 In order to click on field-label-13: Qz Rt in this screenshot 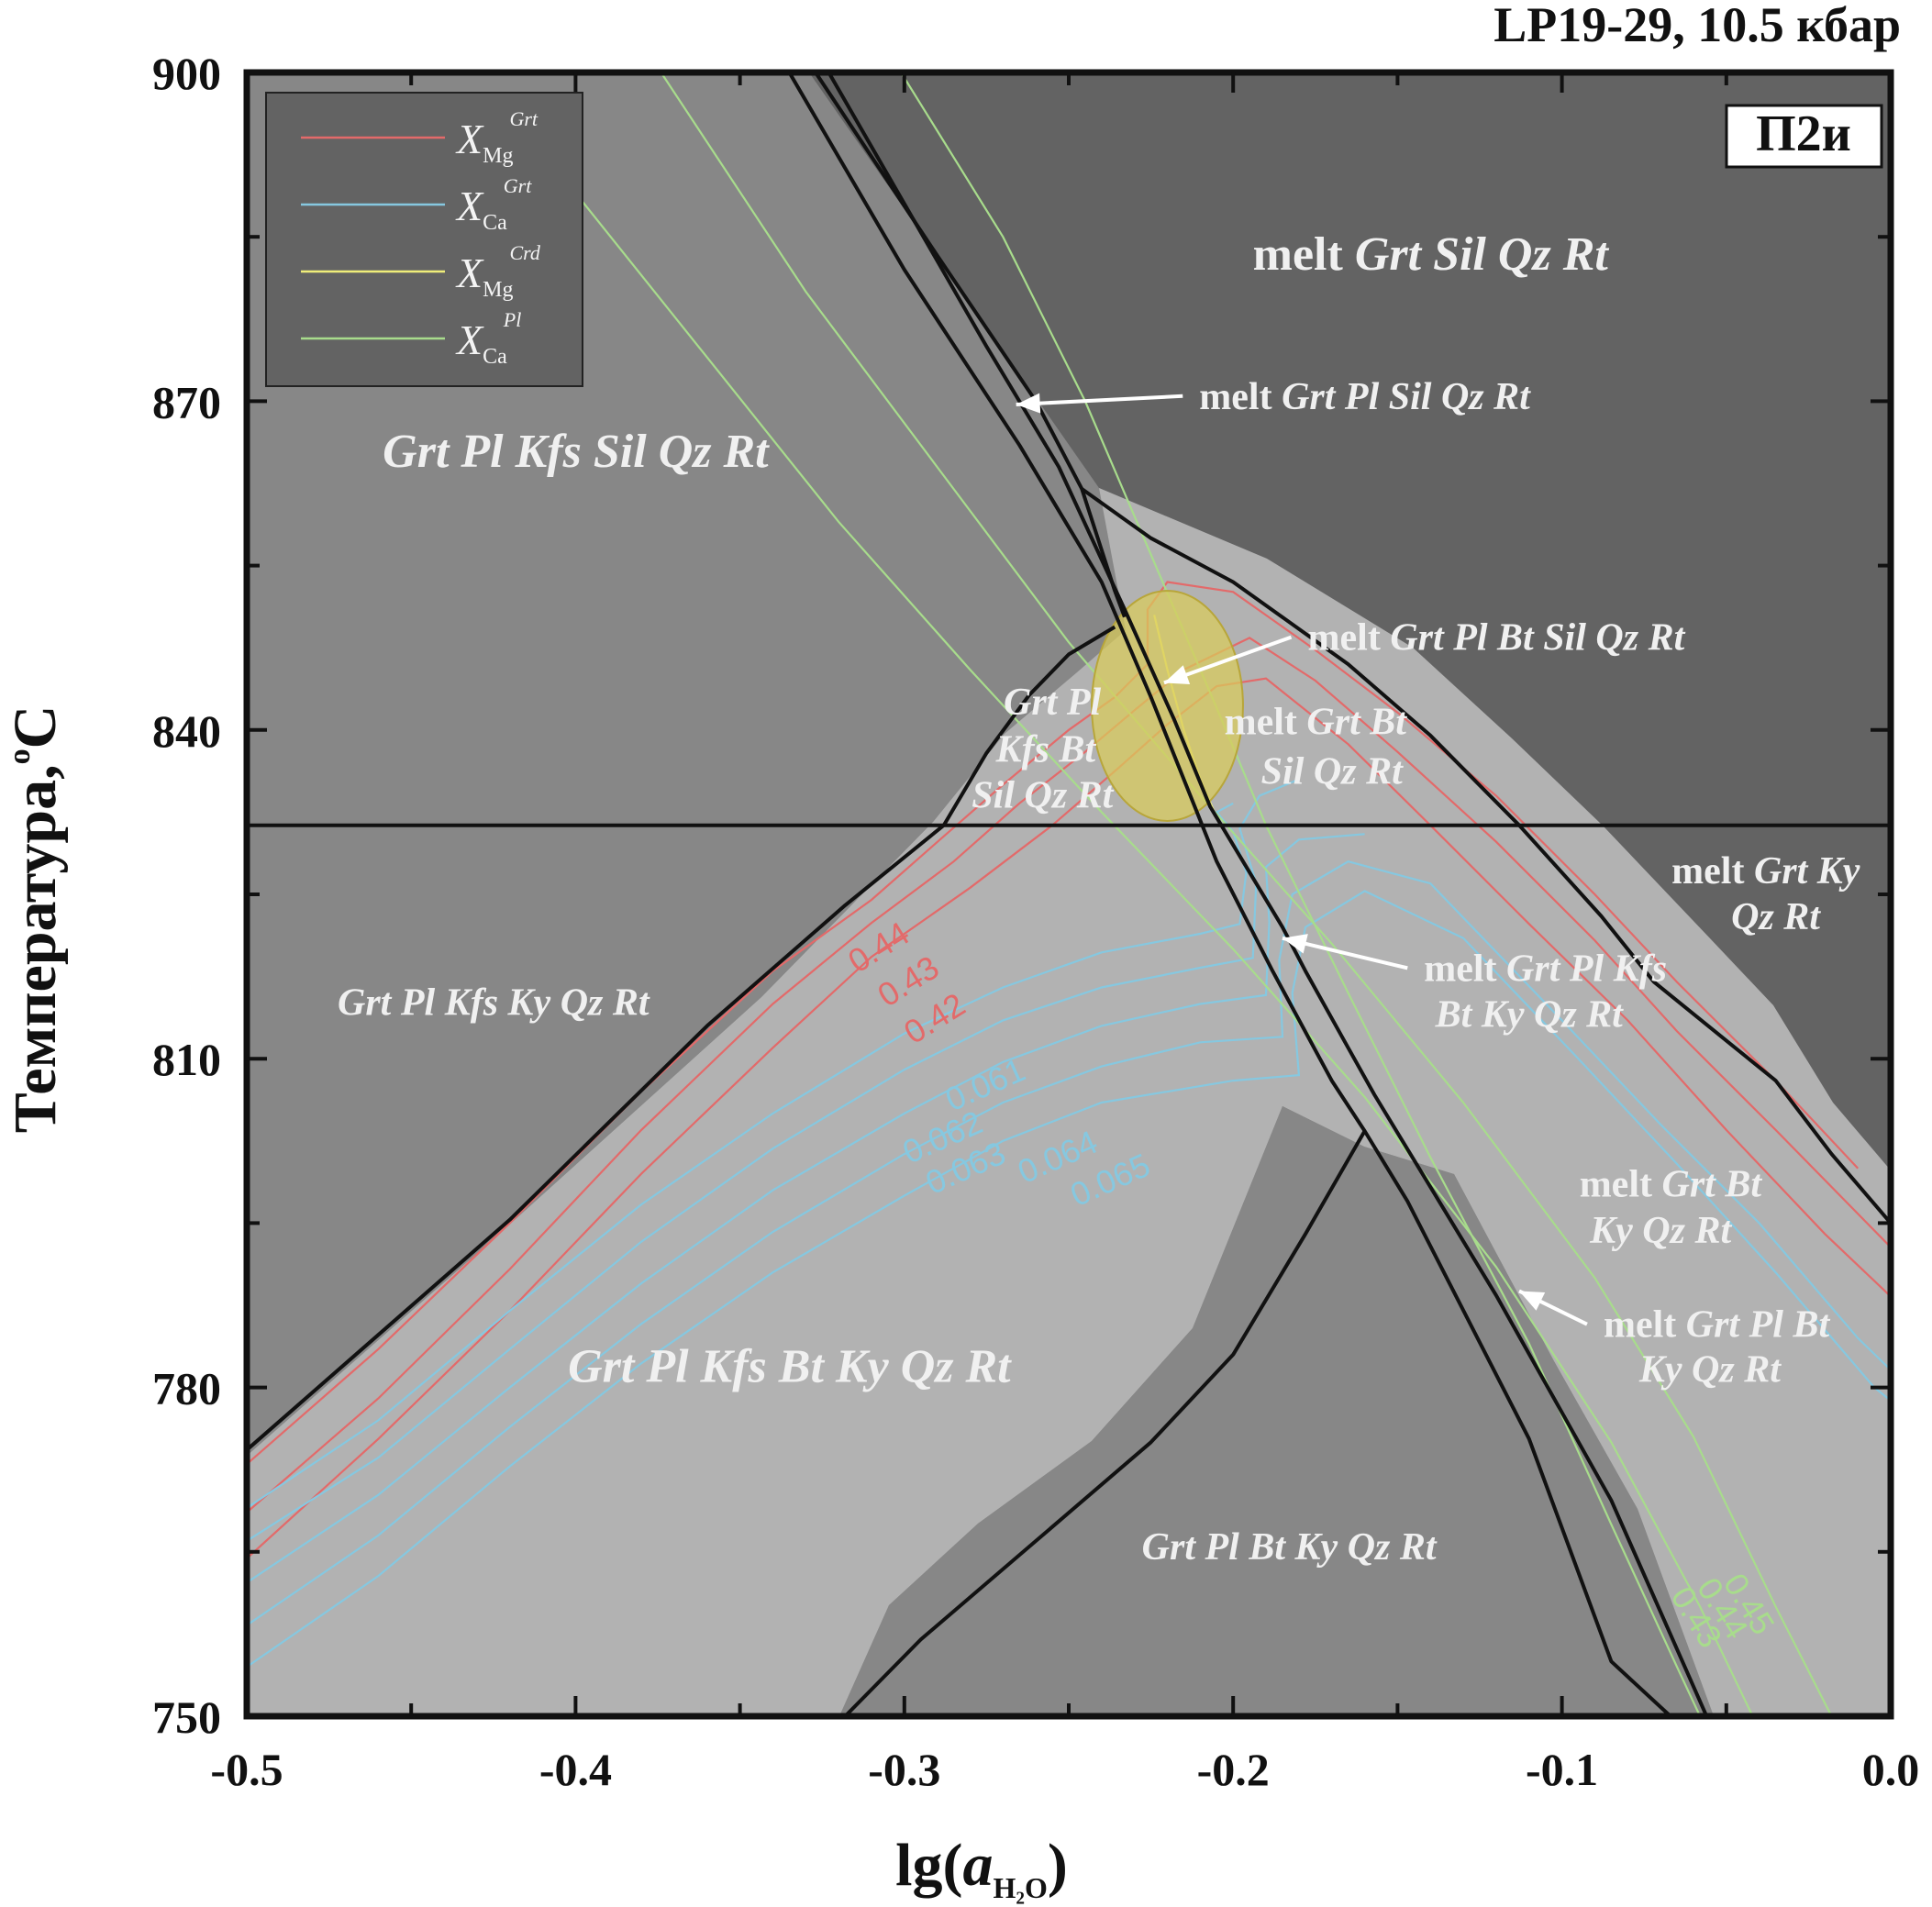, I will do `click(1776, 917)`.